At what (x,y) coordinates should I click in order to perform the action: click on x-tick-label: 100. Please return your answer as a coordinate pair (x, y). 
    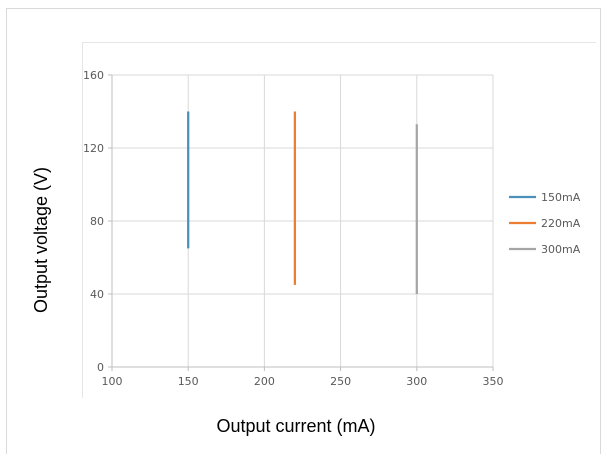
    Looking at the image, I should click on (112, 381).